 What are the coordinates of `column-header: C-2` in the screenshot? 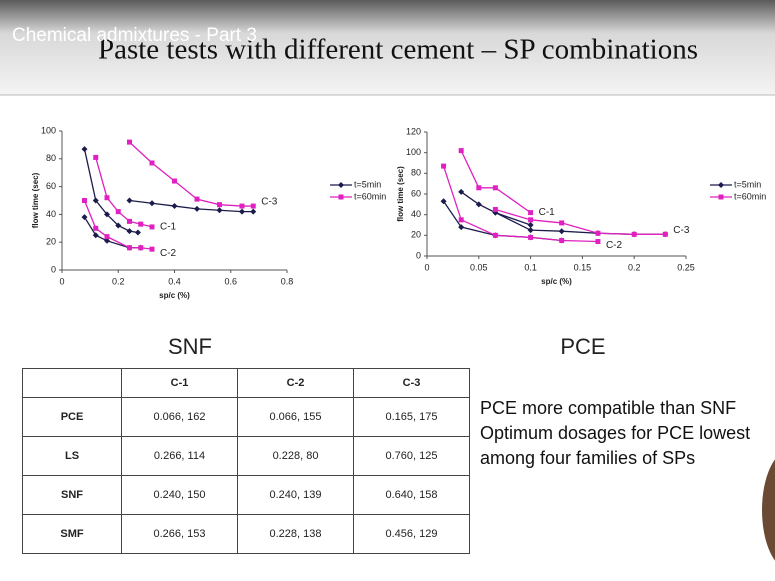 It's located at (295, 383).